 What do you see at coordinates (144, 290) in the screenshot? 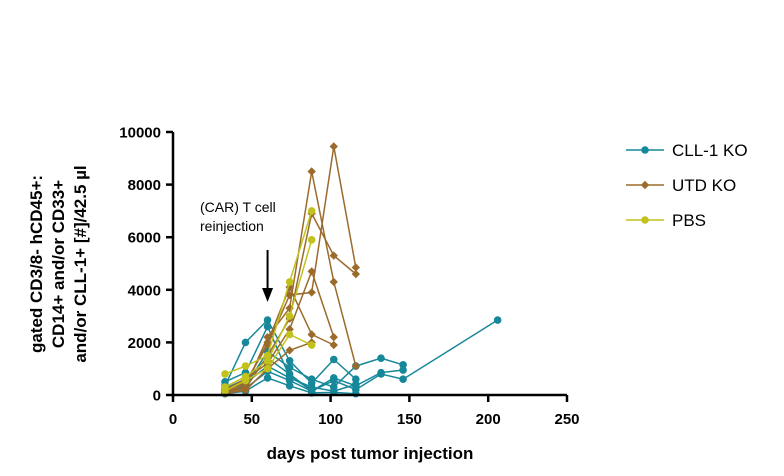
I see `y-tick-label-2: 4000` at bounding box center [144, 290].